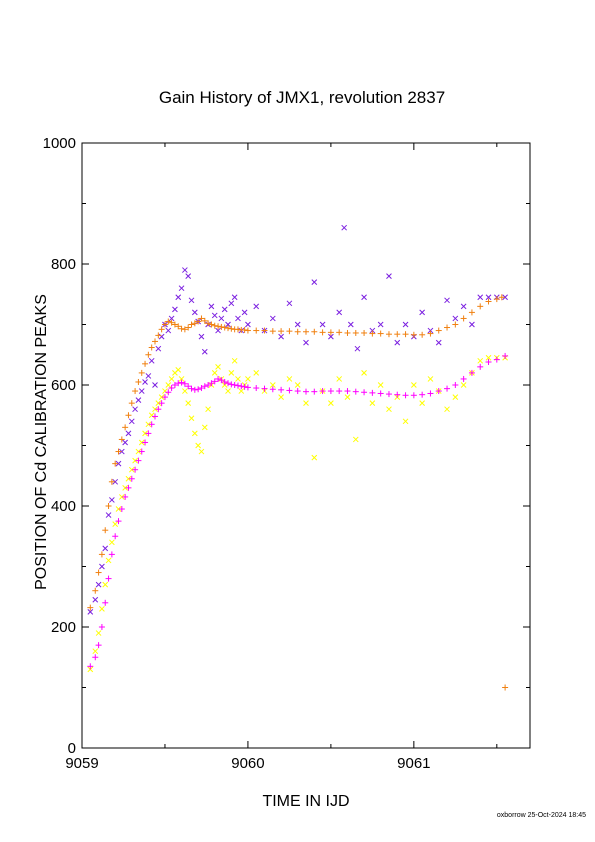 The width and height of the screenshot is (595, 842). What do you see at coordinates (81, 763) in the screenshot?
I see `x-tick-label: 9059` at bounding box center [81, 763].